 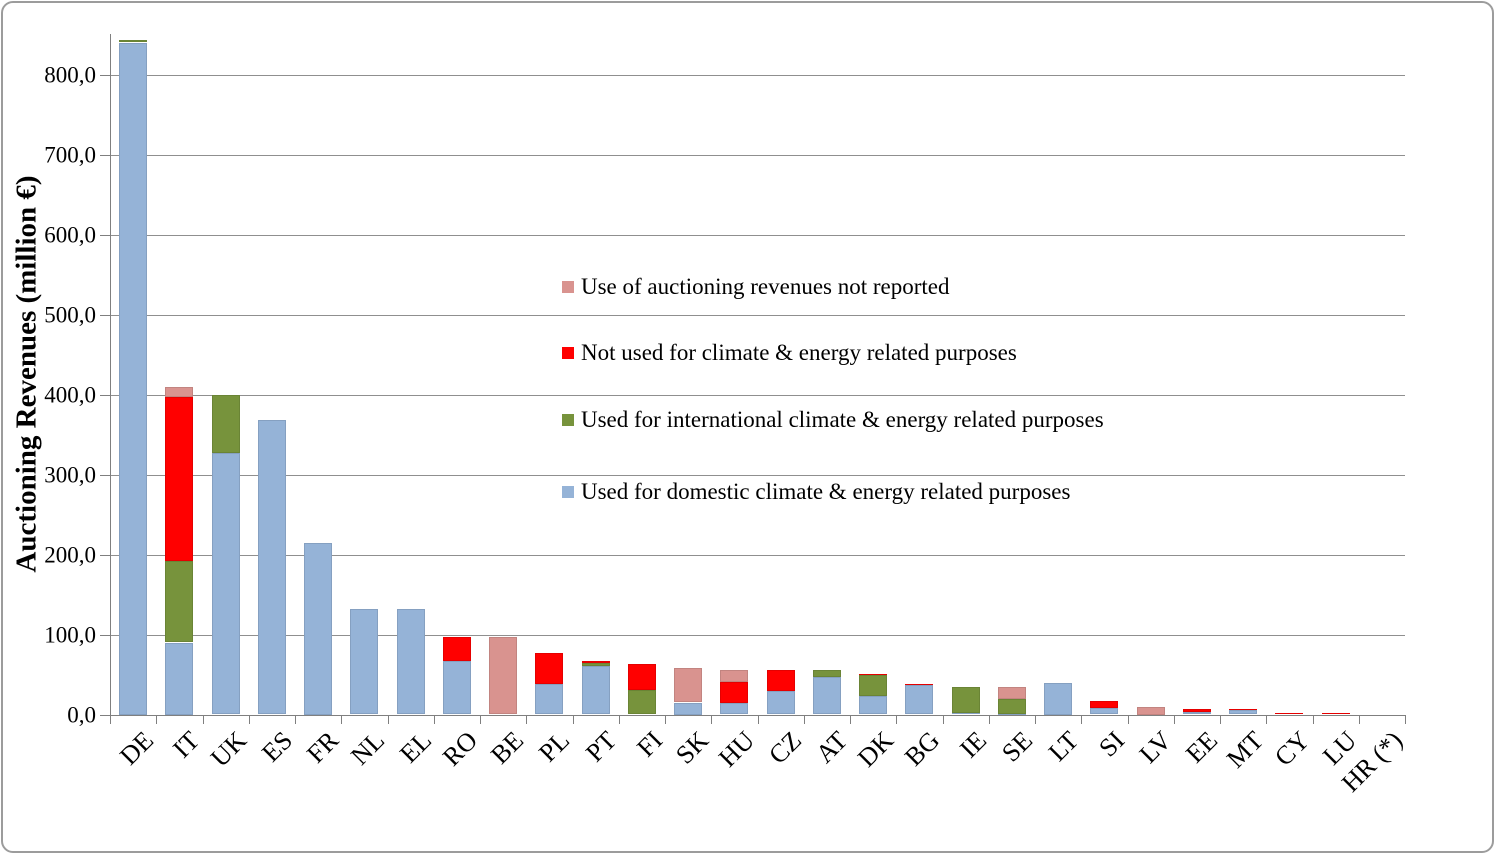 I want to click on legend-item: Use of auctioning revenues not reported, so click(x=756, y=287).